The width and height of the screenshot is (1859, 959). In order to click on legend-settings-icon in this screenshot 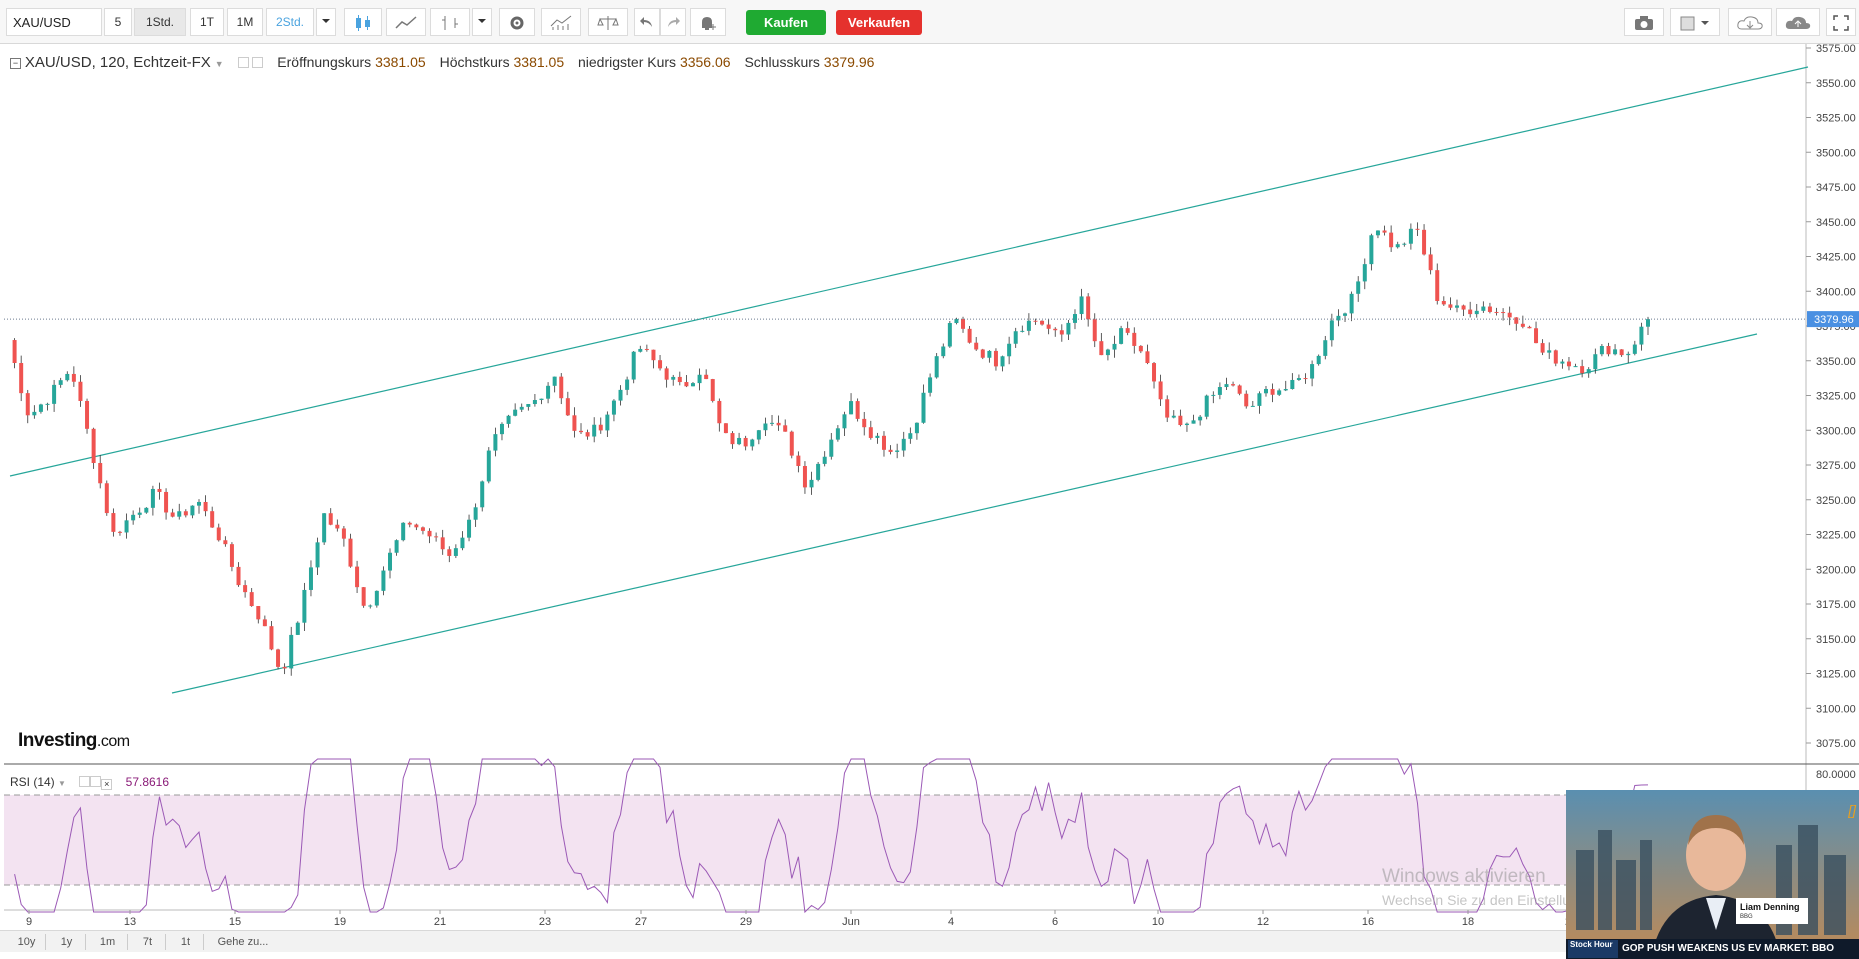, I will do `click(243, 62)`.